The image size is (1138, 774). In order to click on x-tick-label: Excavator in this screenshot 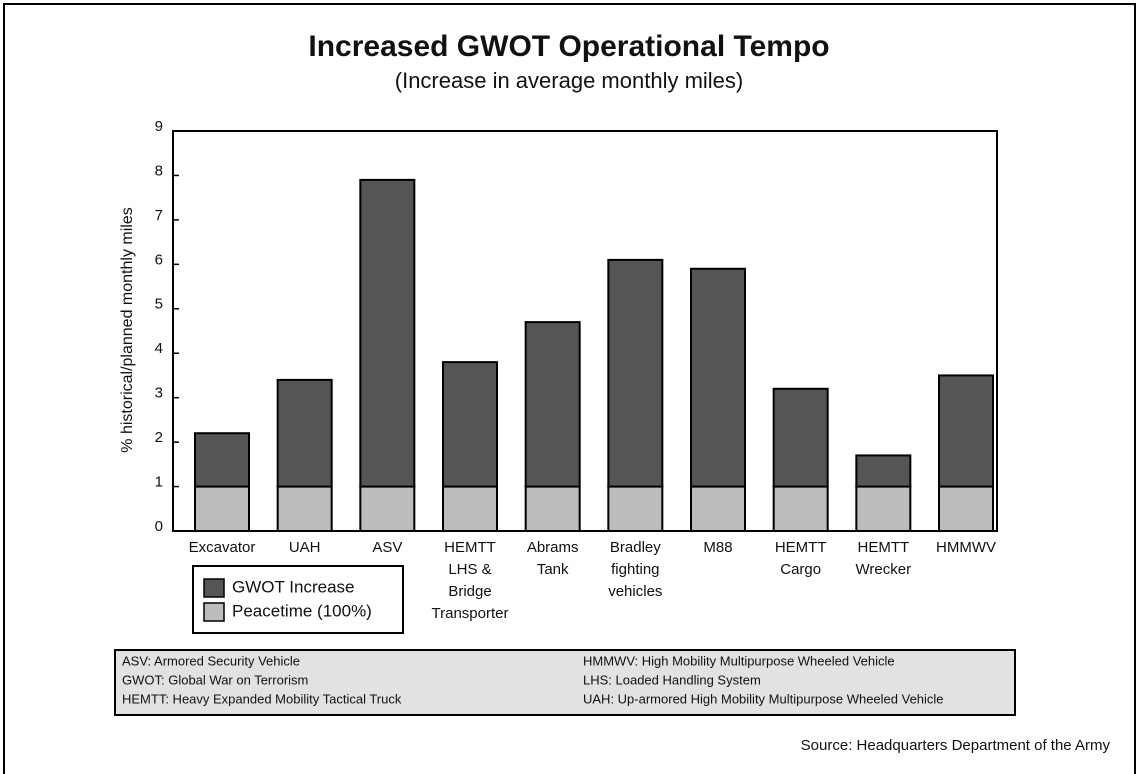, I will do `click(222, 547)`.